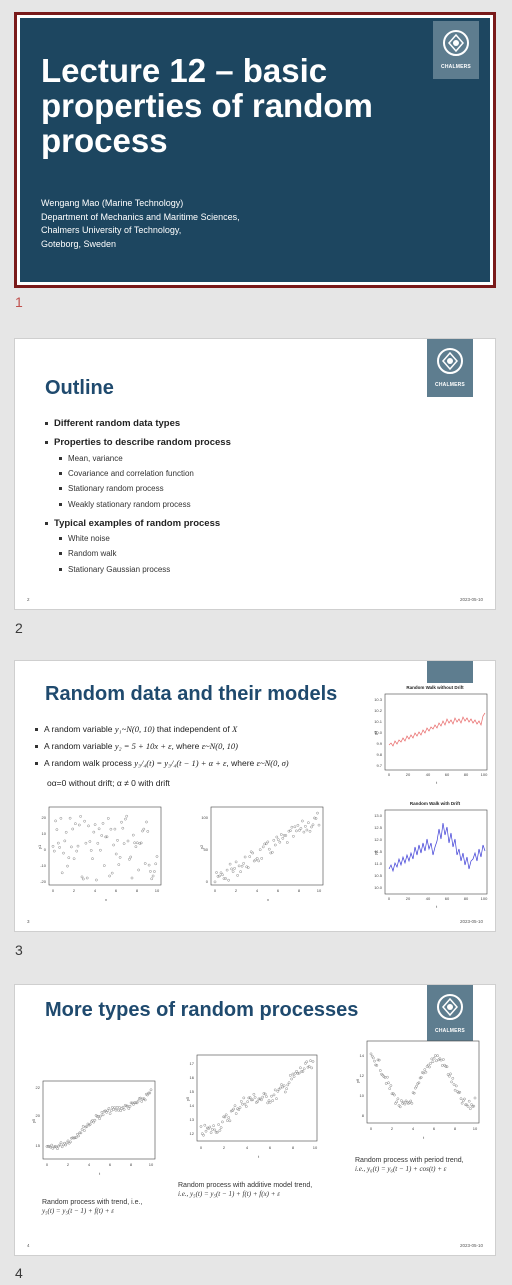 This screenshot has width=512, height=1285. I want to click on svg-text: 9.9, so click(379, 743).